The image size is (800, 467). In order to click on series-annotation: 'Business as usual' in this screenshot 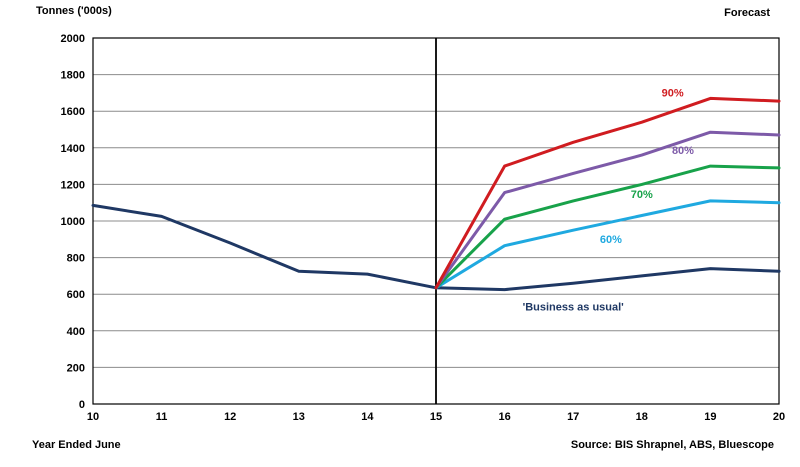, I will do `click(574, 308)`.